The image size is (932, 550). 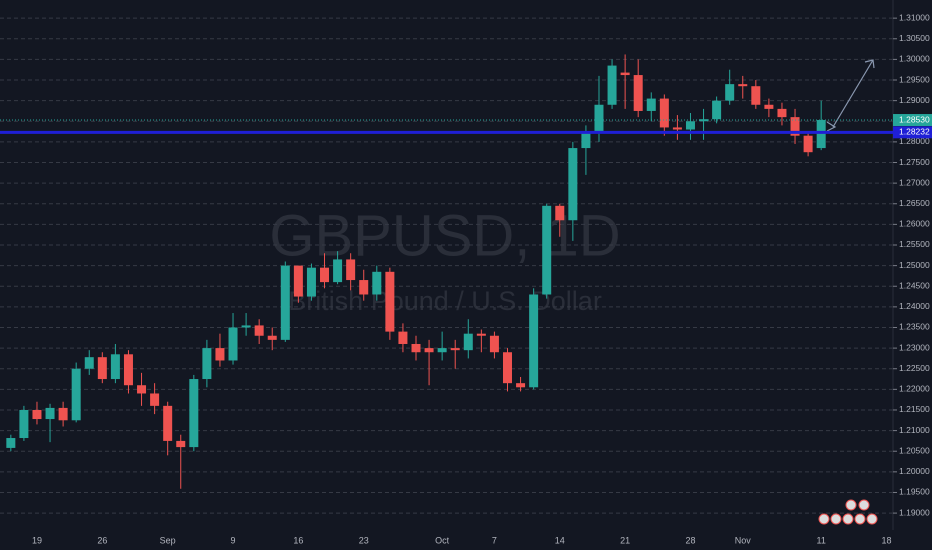 What do you see at coordinates (298, 540) in the screenshot?
I see `x-tick-label: 16` at bounding box center [298, 540].